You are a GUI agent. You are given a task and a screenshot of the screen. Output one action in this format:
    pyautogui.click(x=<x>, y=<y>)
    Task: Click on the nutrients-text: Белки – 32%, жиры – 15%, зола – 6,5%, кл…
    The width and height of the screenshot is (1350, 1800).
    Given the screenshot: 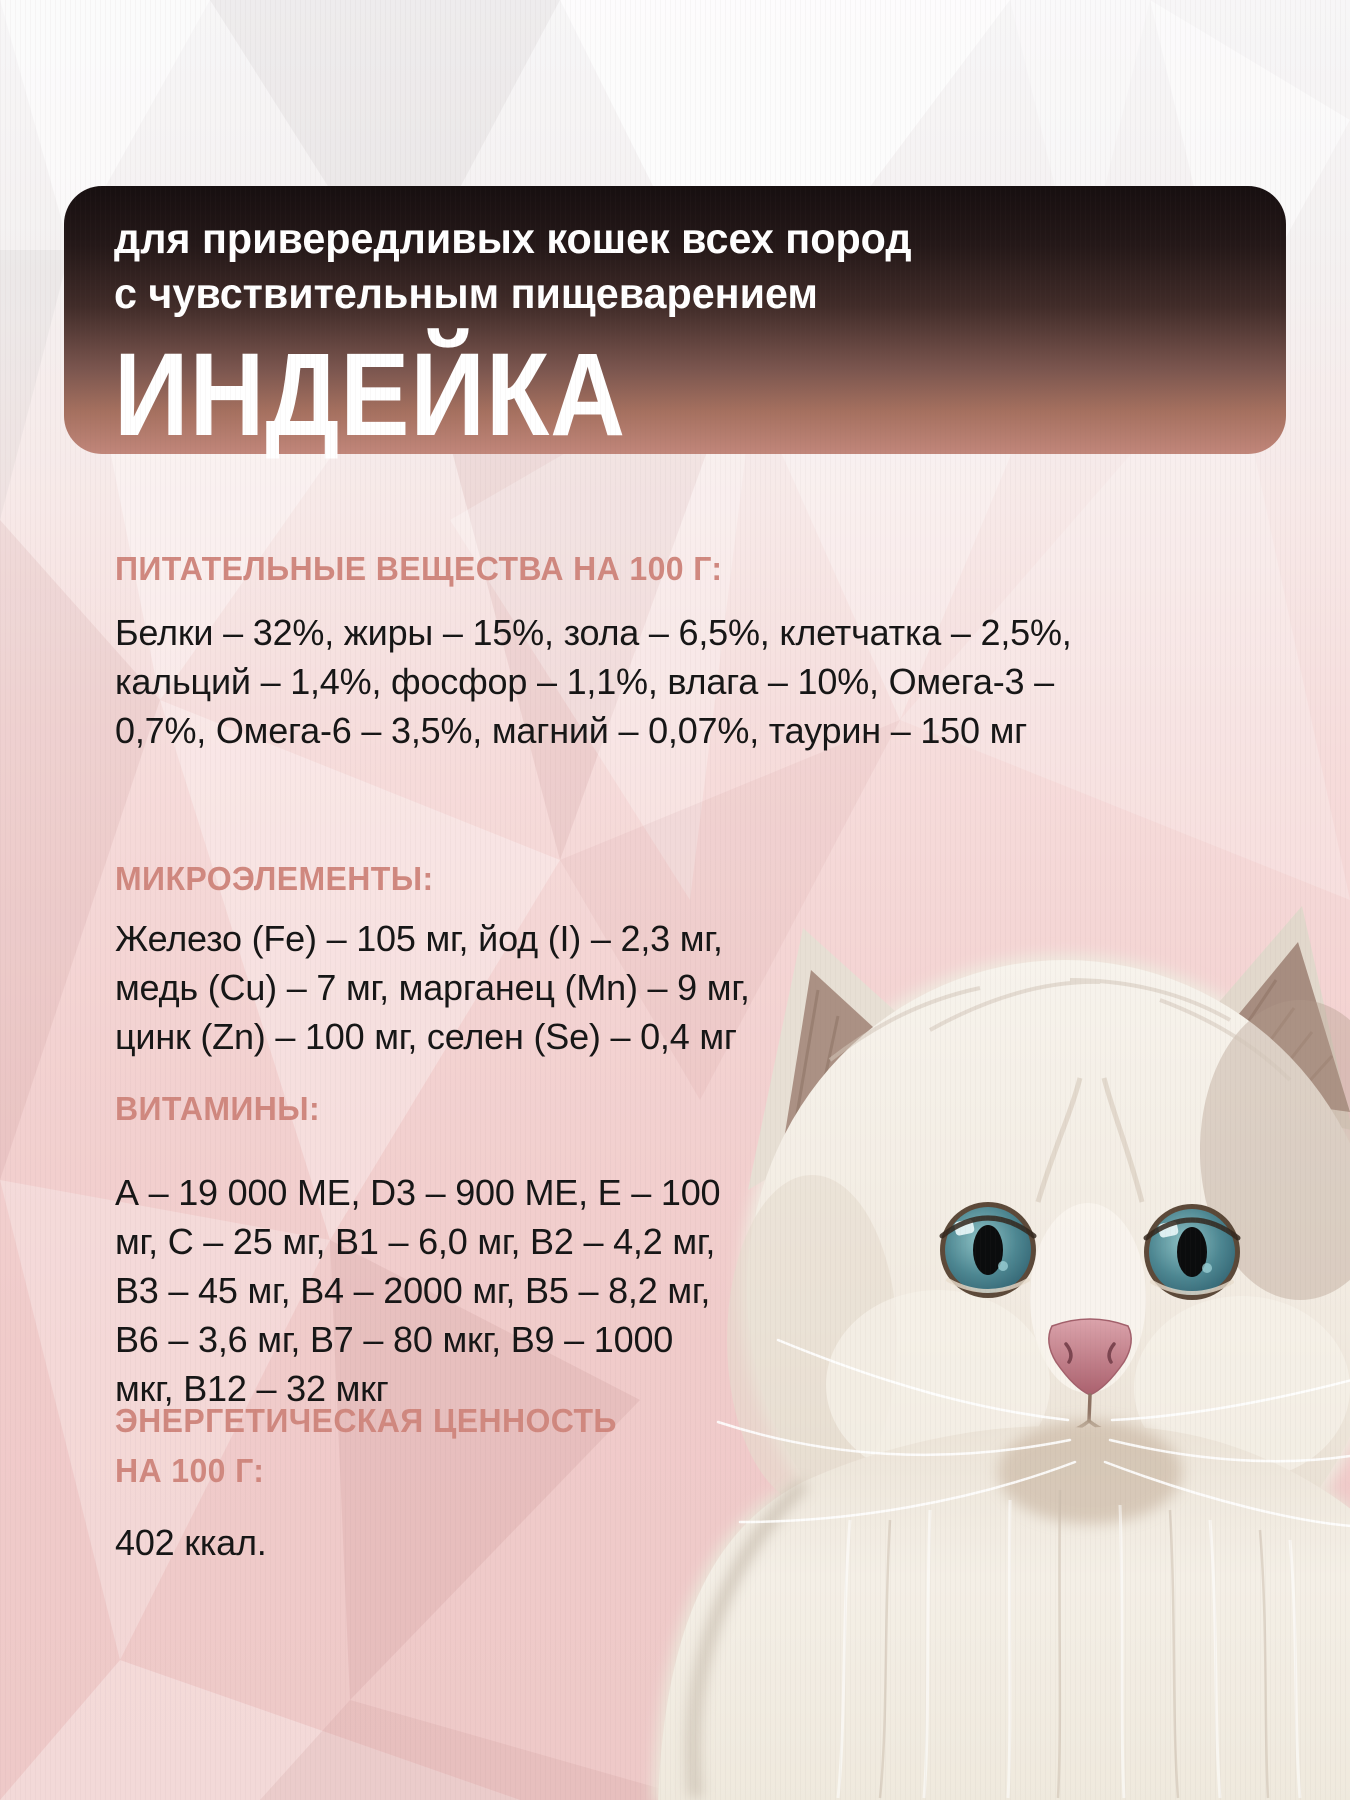 What is the action you would take?
    pyautogui.click(x=593, y=681)
    